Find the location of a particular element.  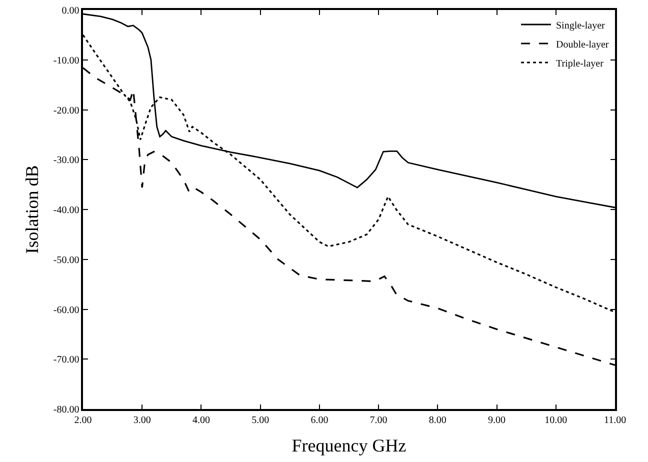

legend-label: Triple-layer is located at coordinates (580, 64).